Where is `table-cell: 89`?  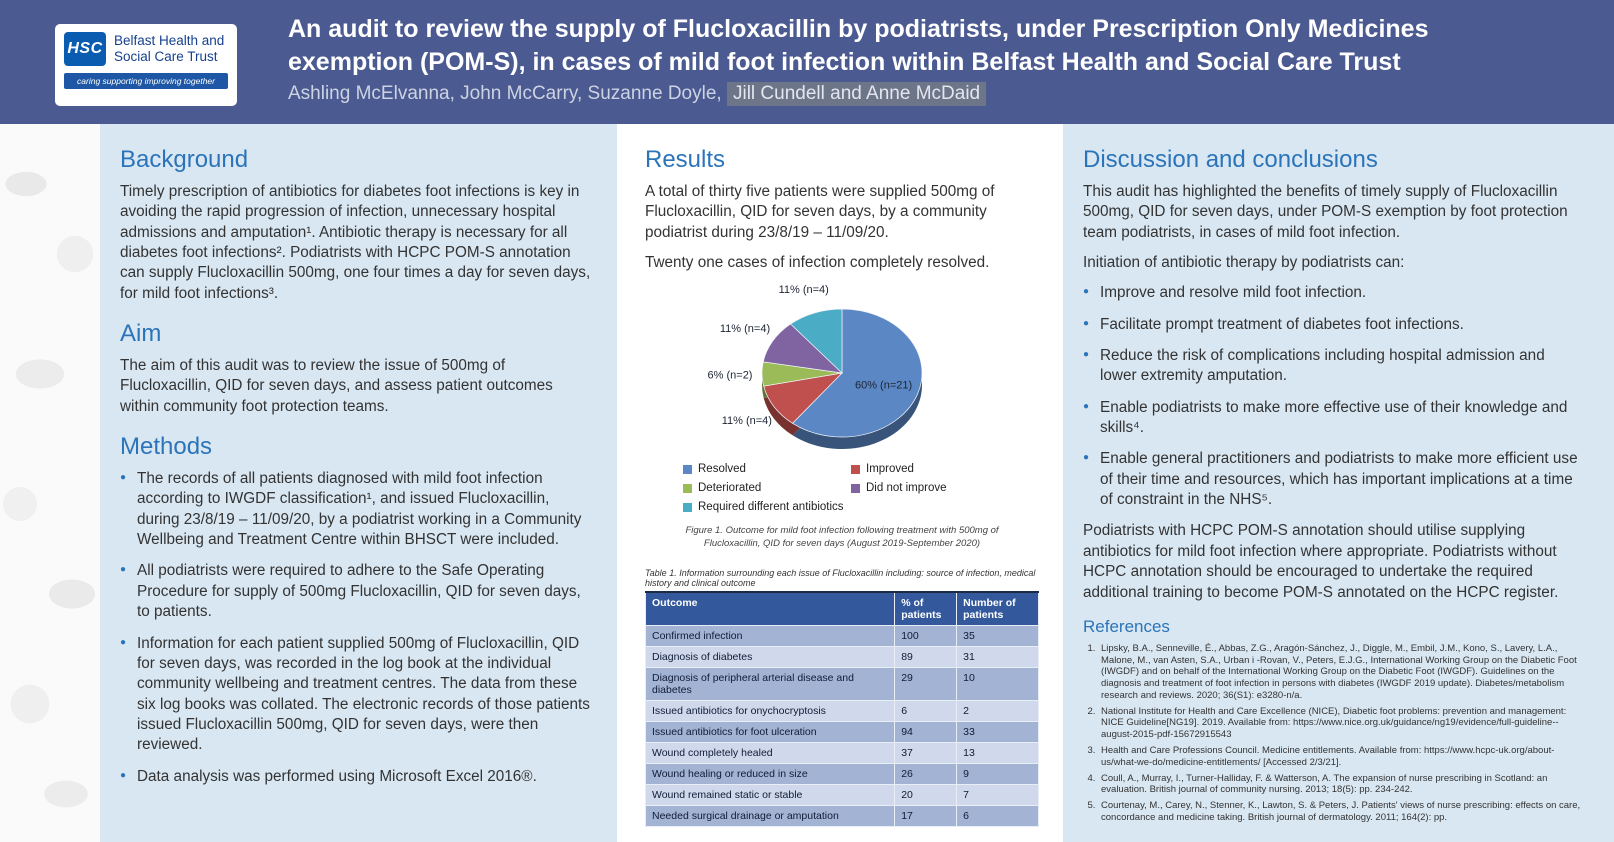 table-cell: 89 is located at coordinates (926, 657).